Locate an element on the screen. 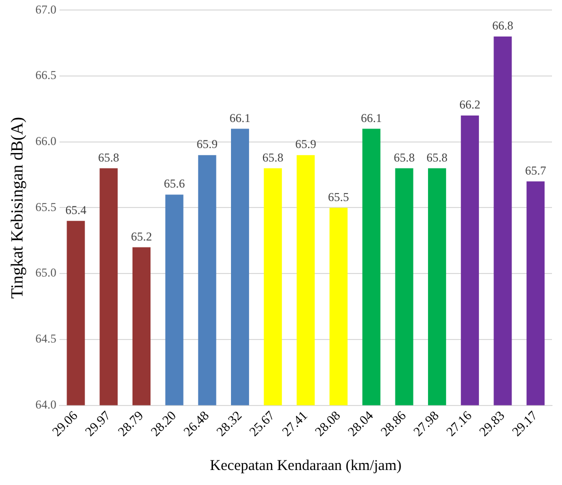 This screenshot has width=562, height=485. data-label: 66.8 is located at coordinates (503, 25).